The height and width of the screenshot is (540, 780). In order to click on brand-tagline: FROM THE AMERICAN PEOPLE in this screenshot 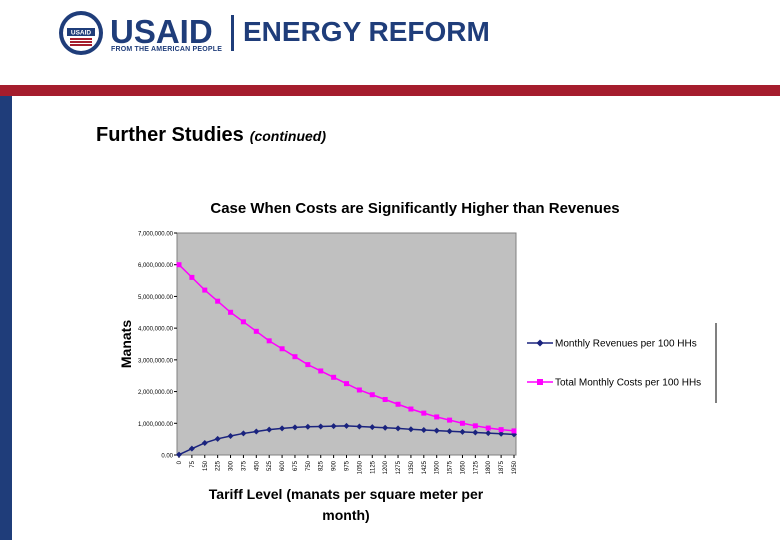, I will do `click(167, 49)`.